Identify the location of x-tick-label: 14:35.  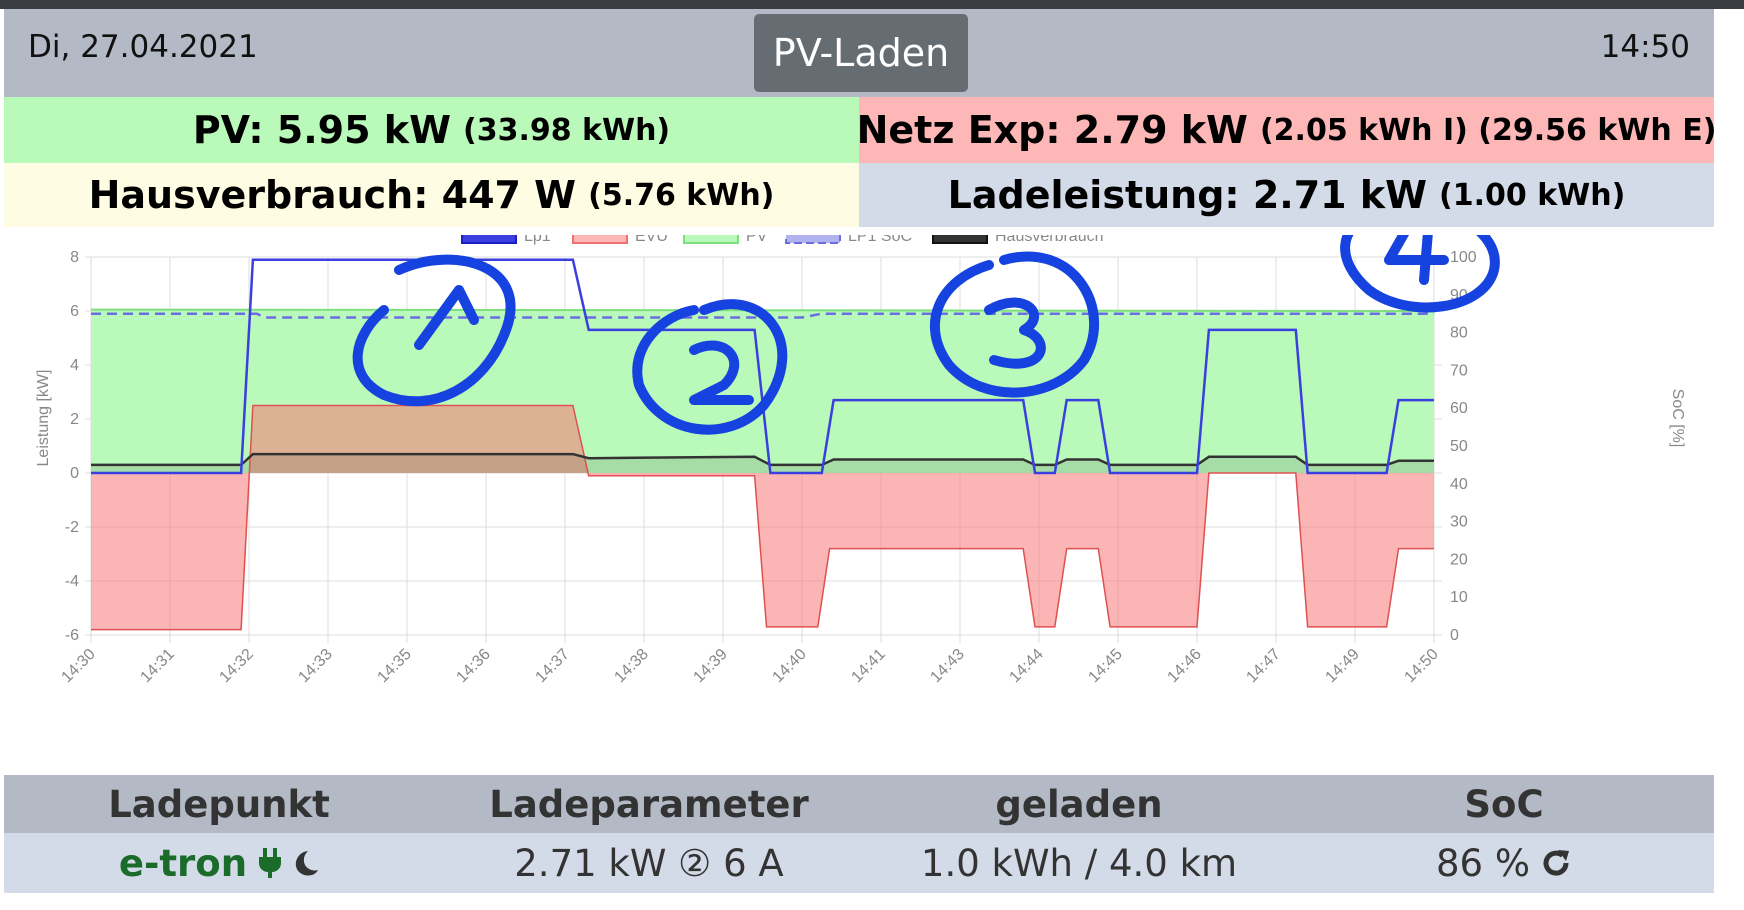
(394, 666).